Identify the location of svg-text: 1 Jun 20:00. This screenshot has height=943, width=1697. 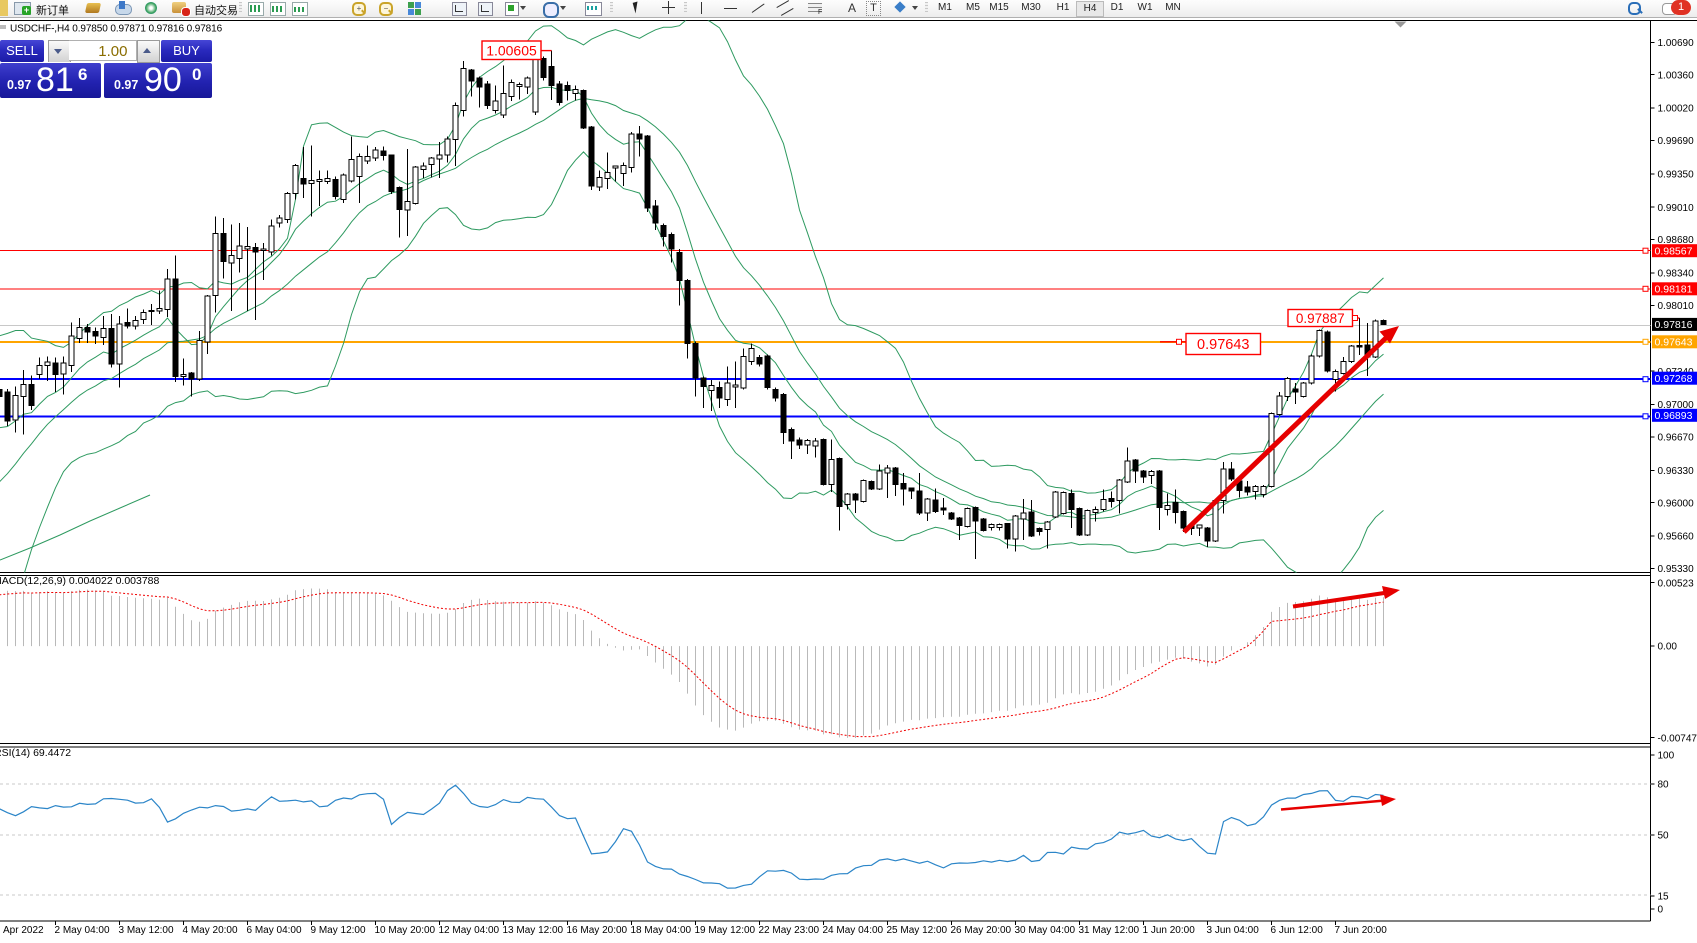
(1169, 930).